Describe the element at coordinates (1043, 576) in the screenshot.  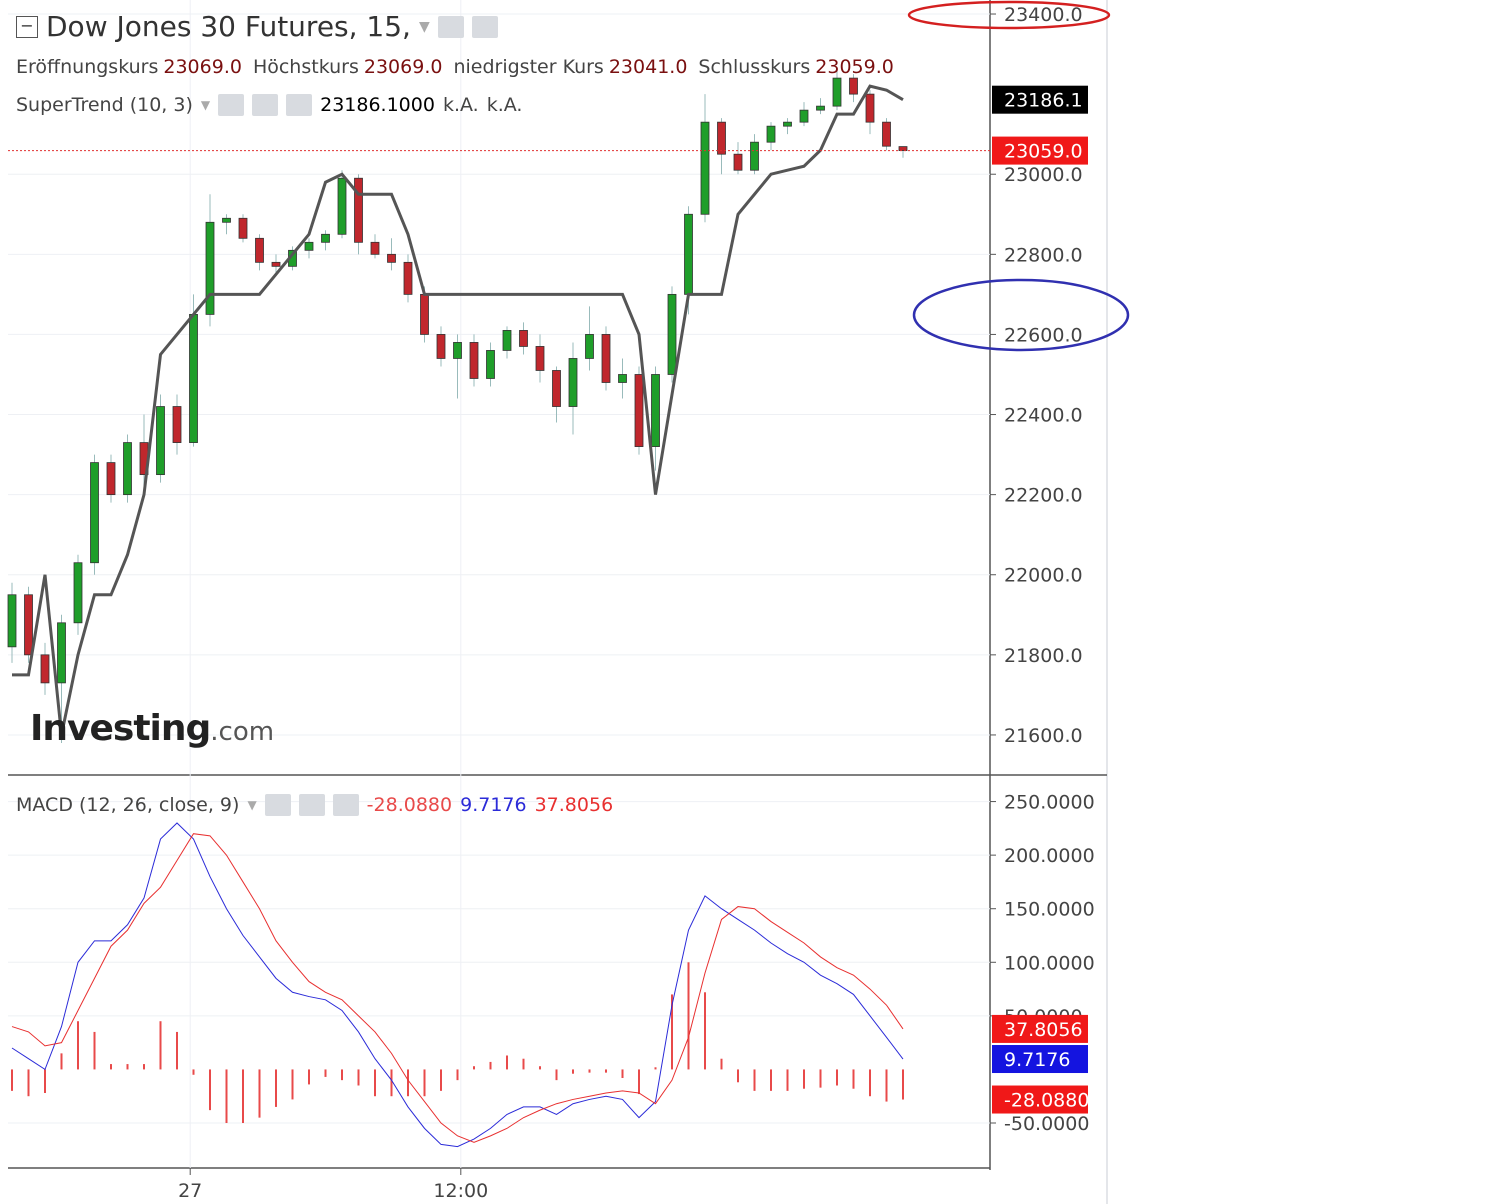
I see `y-tick-label: 22000.0` at that location.